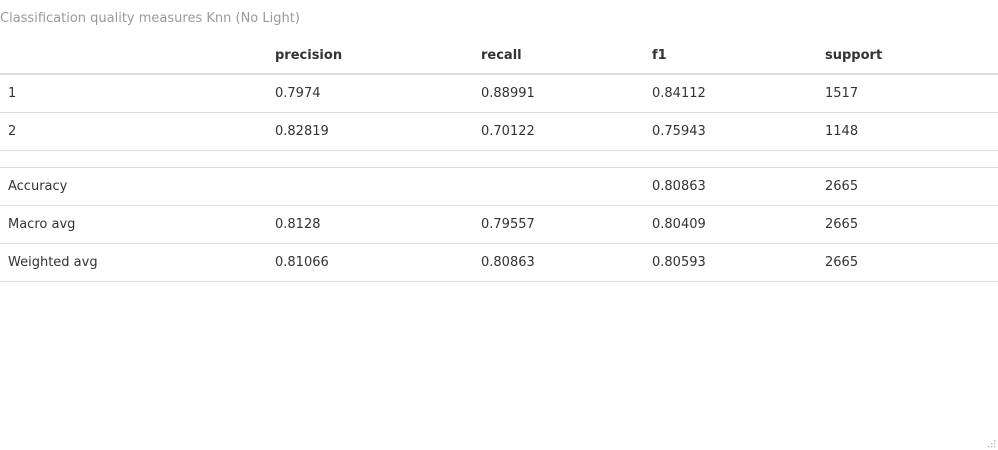 The image size is (998, 450). Describe the element at coordinates (370, 93) in the screenshot. I see `precision-cell: 0.7974` at that location.